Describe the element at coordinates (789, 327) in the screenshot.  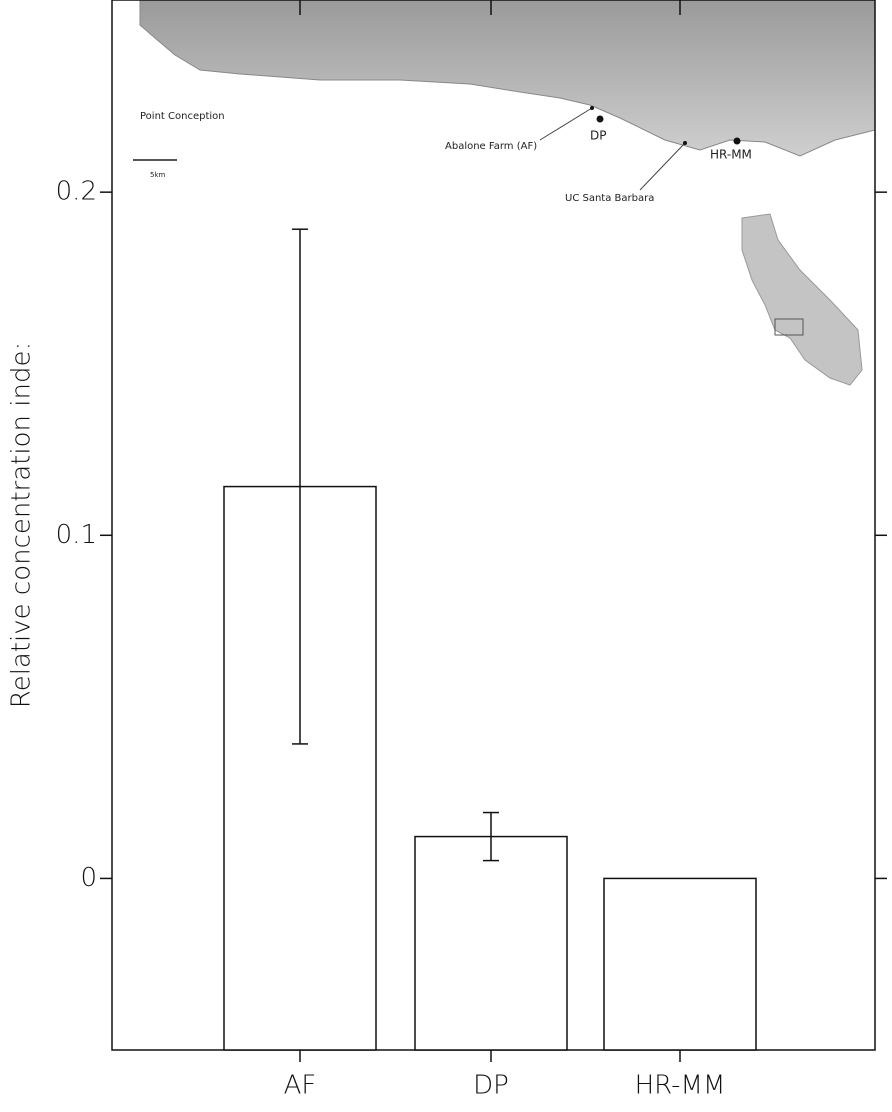
I see `locator-box` at that location.